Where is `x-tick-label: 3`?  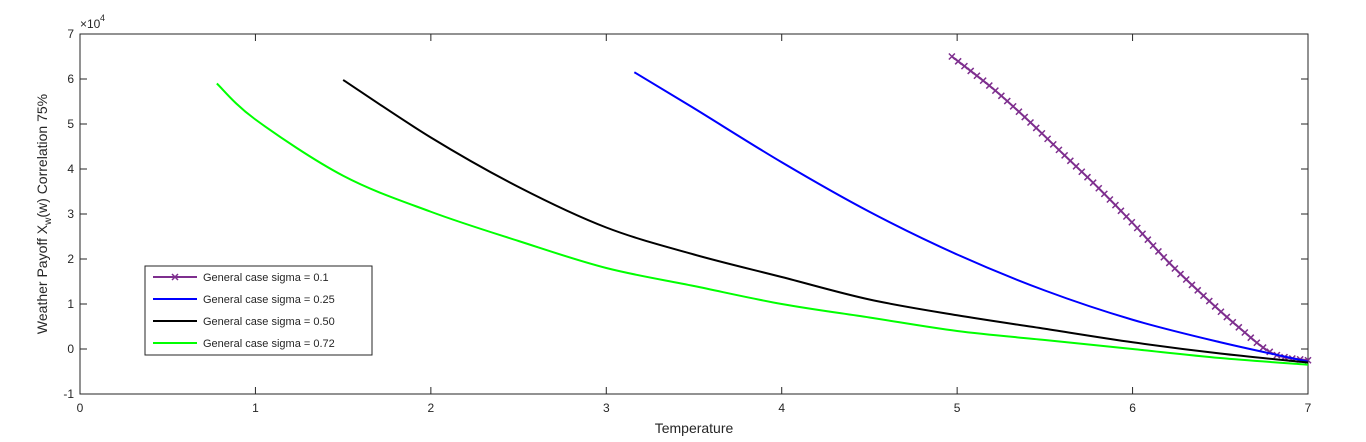 x-tick-label: 3 is located at coordinates (606, 408).